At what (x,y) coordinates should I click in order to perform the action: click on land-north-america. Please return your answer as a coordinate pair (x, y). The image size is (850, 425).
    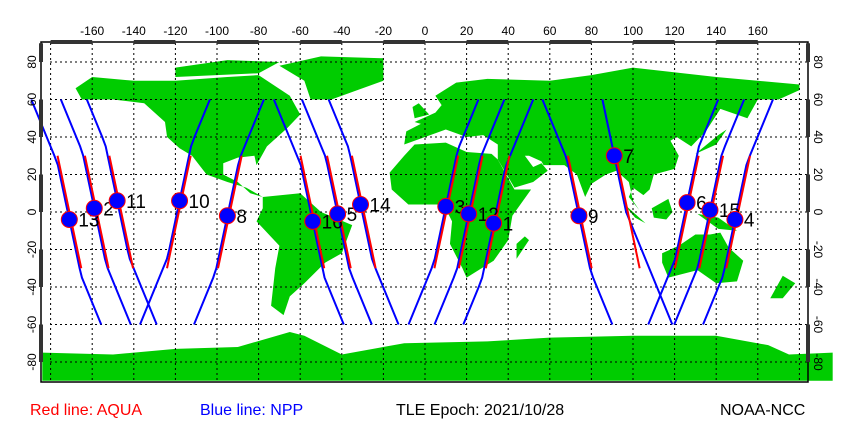
    Looking at the image, I should click on (188, 136).